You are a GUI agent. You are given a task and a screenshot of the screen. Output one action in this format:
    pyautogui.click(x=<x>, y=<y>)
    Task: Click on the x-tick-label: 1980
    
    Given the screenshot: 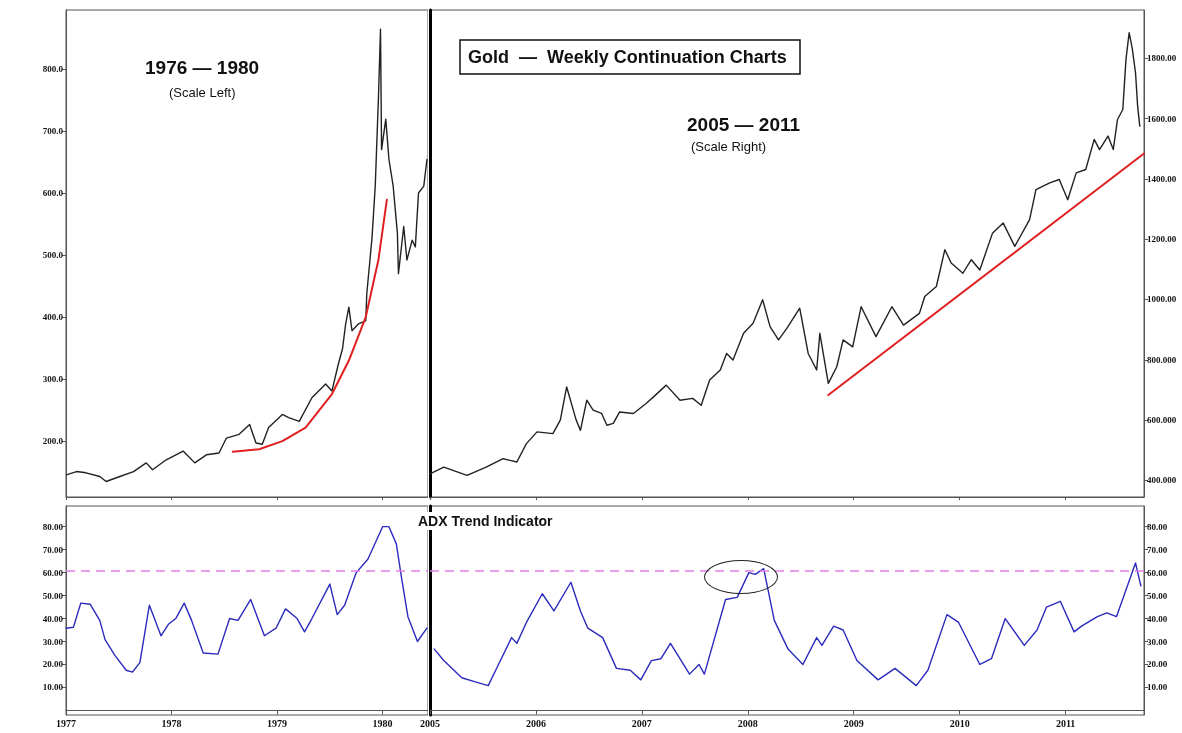 What is the action you would take?
    pyautogui.click(x=382, y=723)
    